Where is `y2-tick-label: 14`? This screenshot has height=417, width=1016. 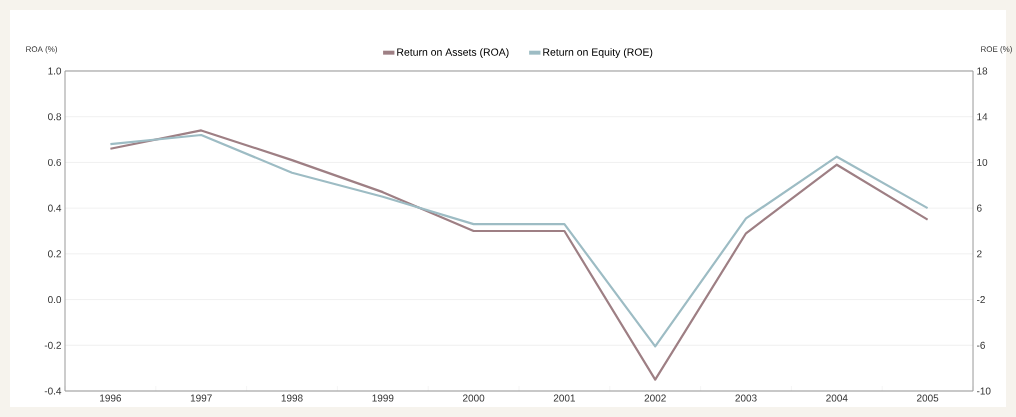
y2-tick-label: 14 is located at coordinates (982, 117).